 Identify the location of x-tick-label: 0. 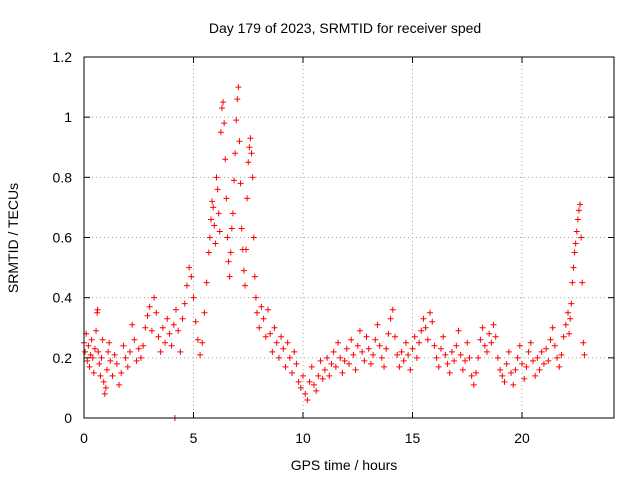
(84, 438).